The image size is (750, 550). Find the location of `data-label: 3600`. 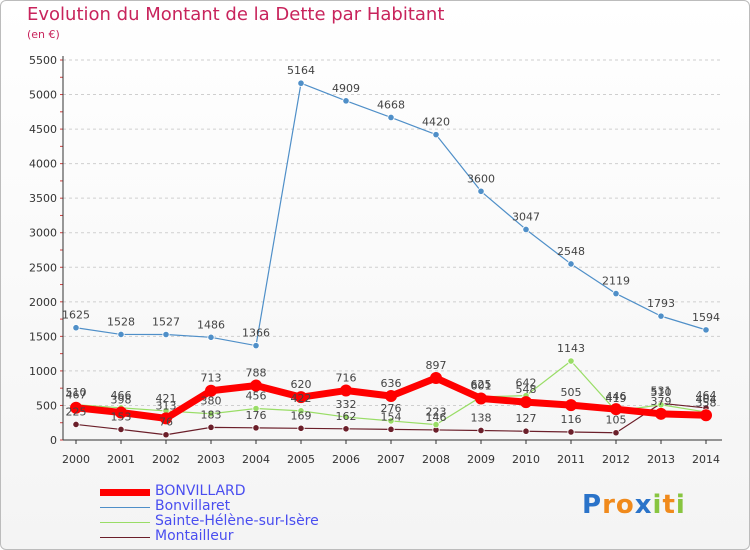

data-label: 3600 is located at coordinates (481, 178).